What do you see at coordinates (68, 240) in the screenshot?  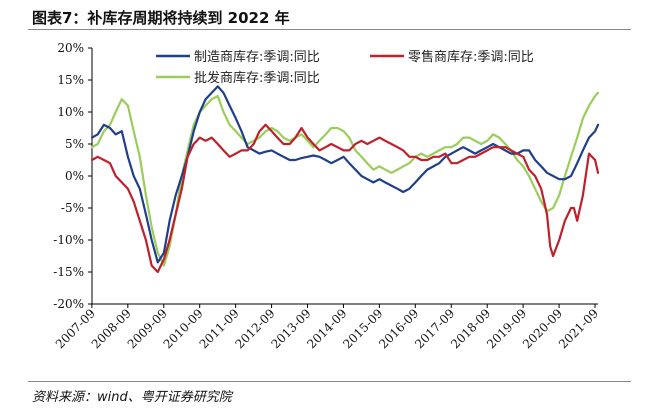 I see `y-tick-label: -10%` at bounding box center [68, 240].